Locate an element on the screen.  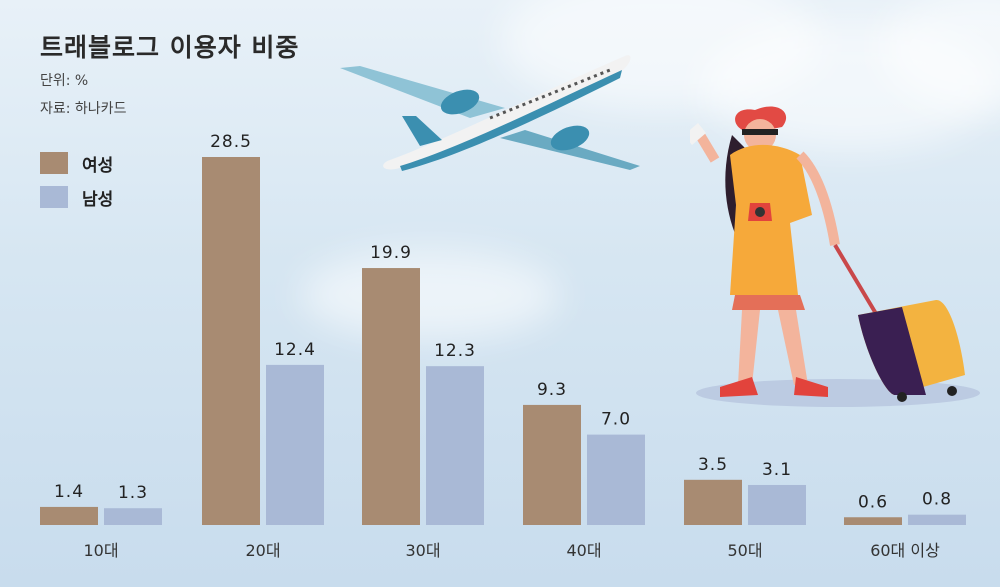
value-label-male-5: 0.8 is located at coordinates (937, 500).